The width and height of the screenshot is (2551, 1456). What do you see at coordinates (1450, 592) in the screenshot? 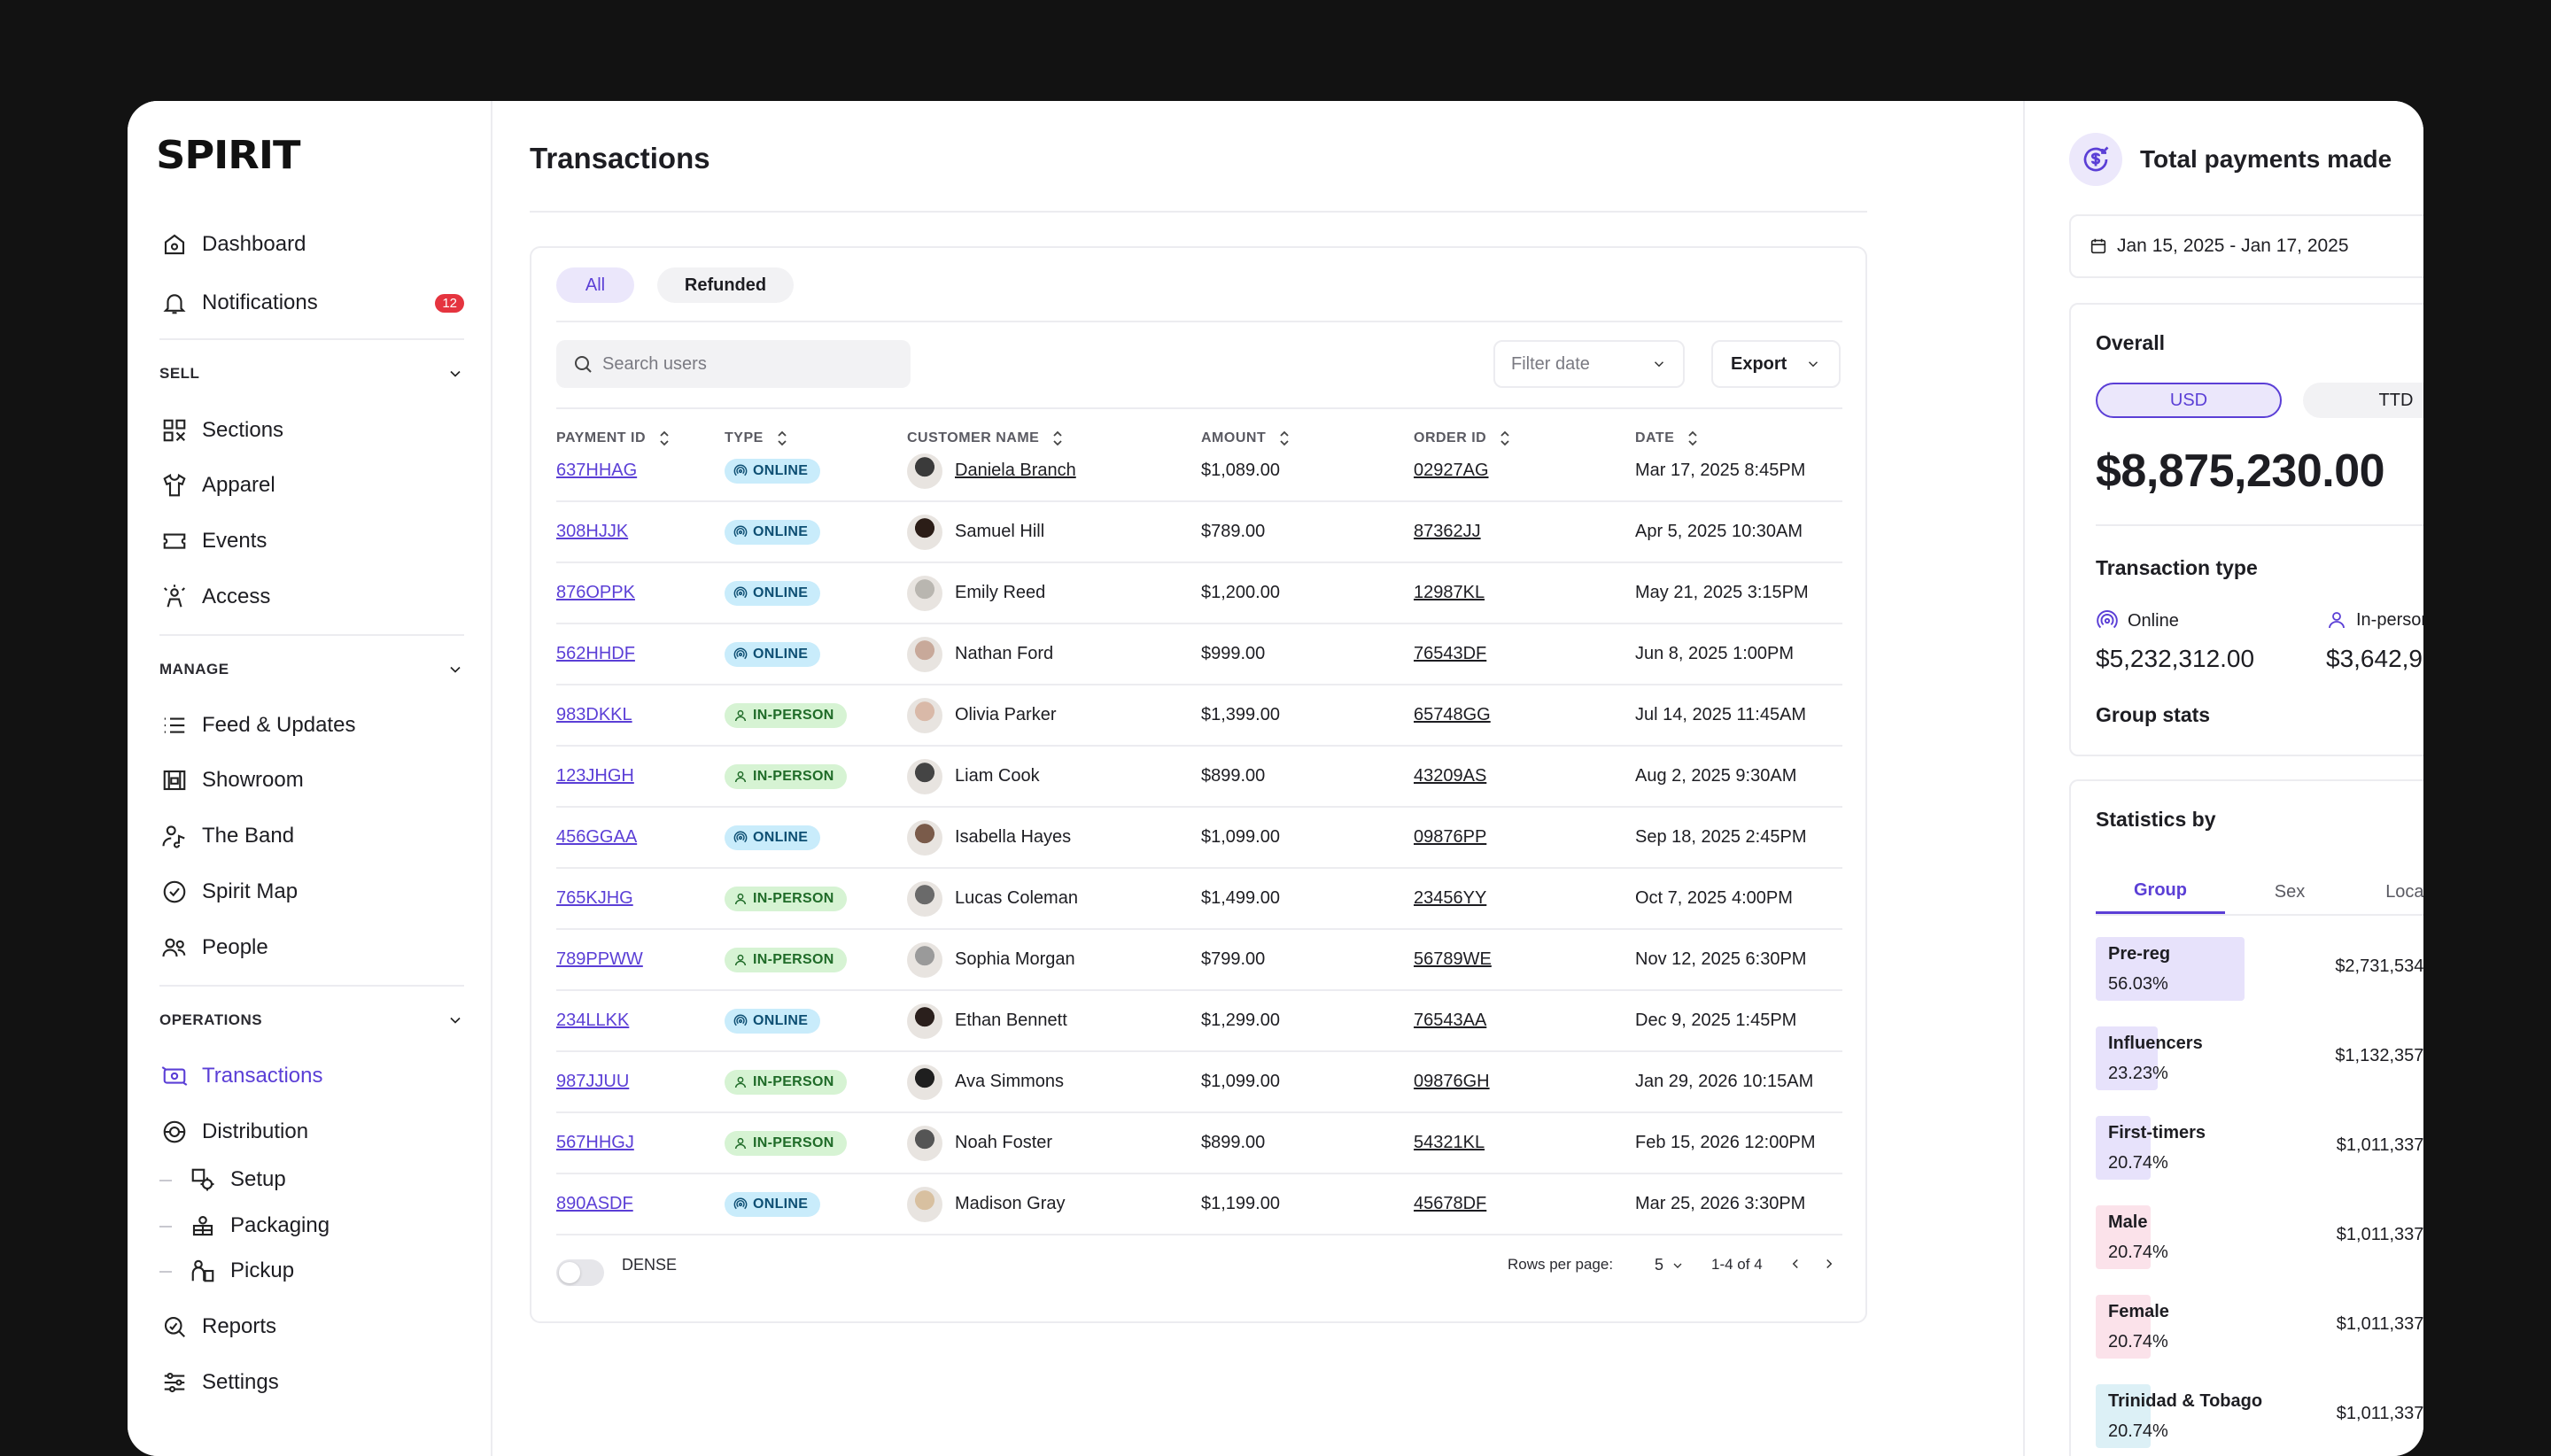
I see `order-id-link: 12987KL` at bounding box center [1450, 592].